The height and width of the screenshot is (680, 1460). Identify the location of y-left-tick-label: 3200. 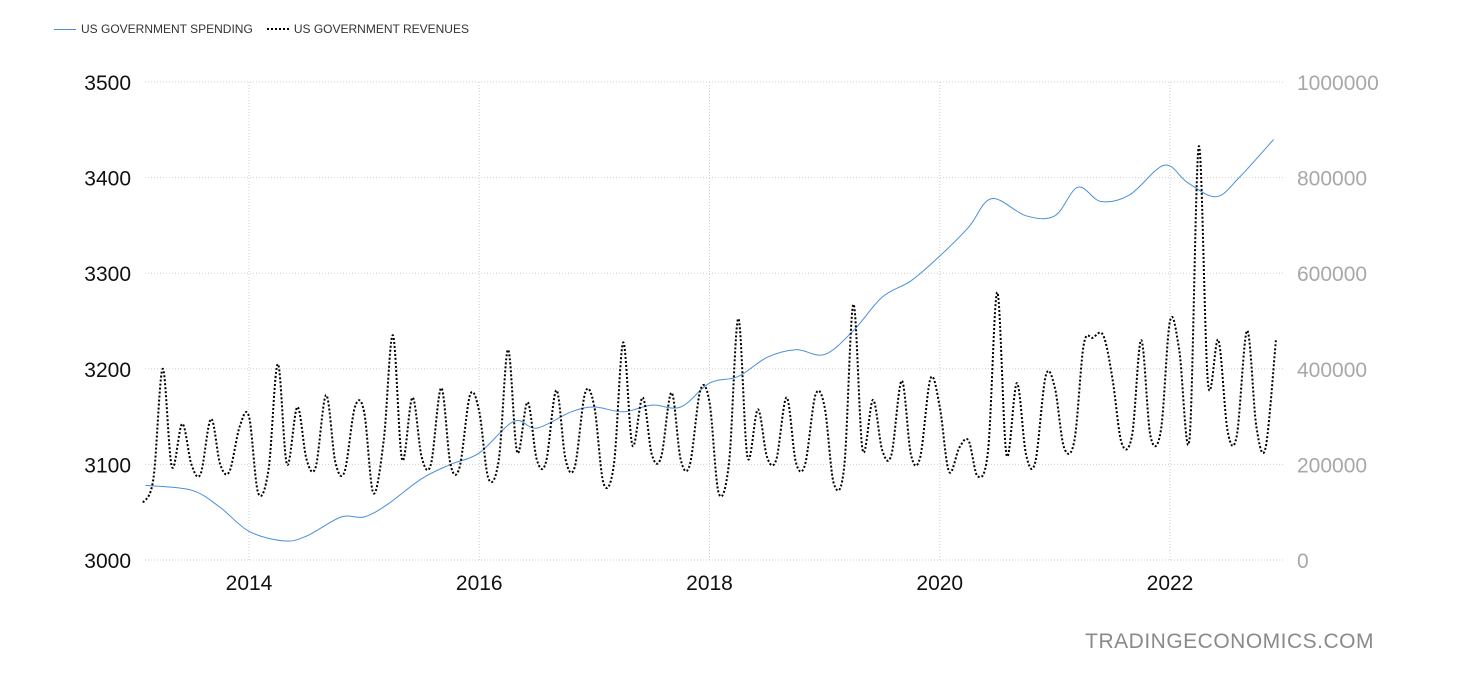
(107, 370).